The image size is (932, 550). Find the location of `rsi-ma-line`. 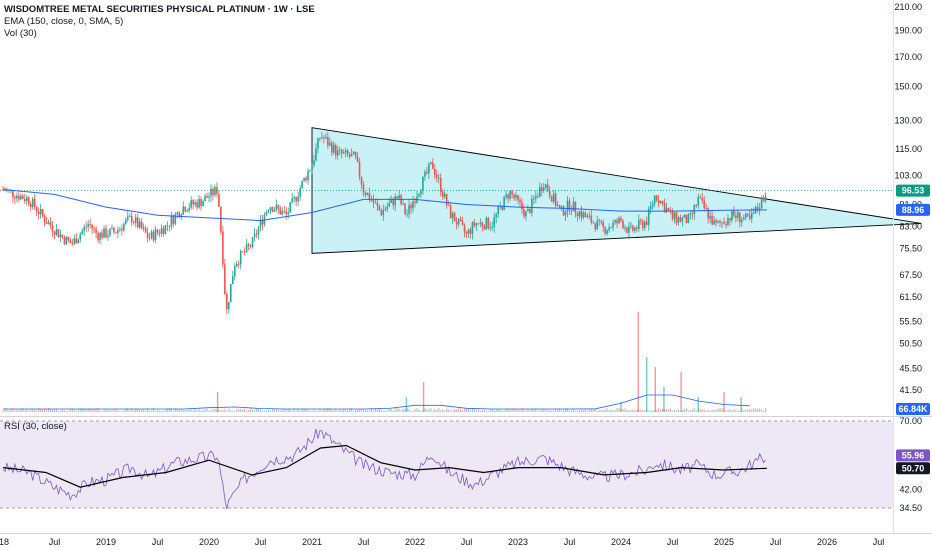

rsi-ma-line is located at coordinates (384, 466).